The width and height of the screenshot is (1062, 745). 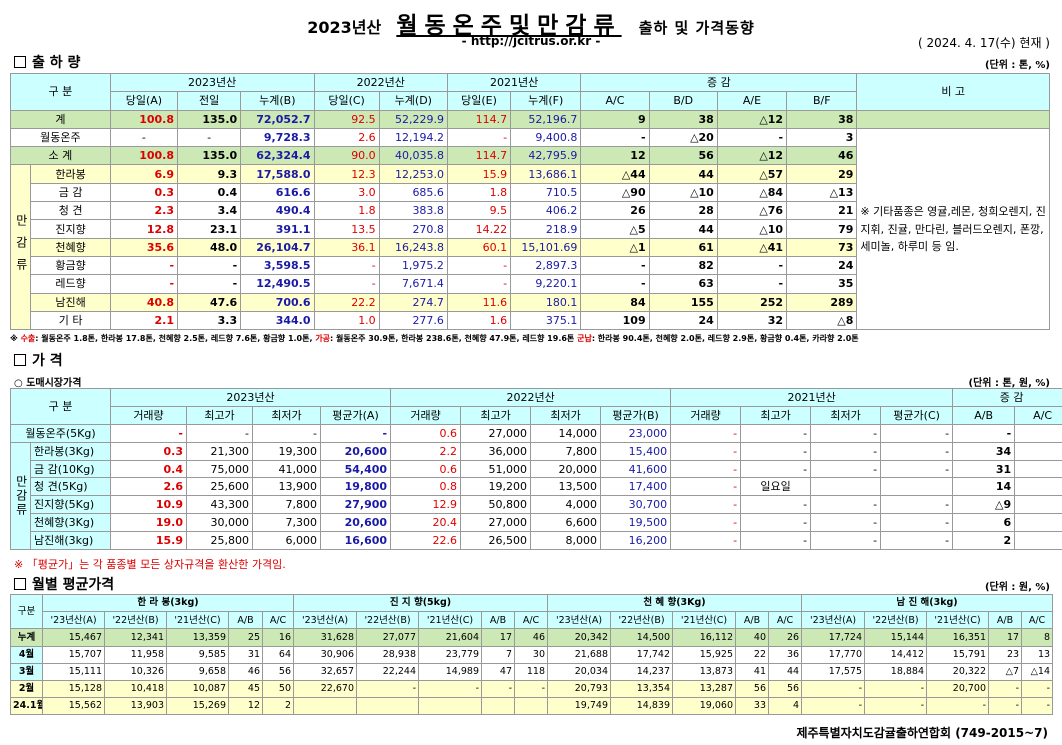 I want to click on table-cell: 6,000, so click(x=286, y=541).